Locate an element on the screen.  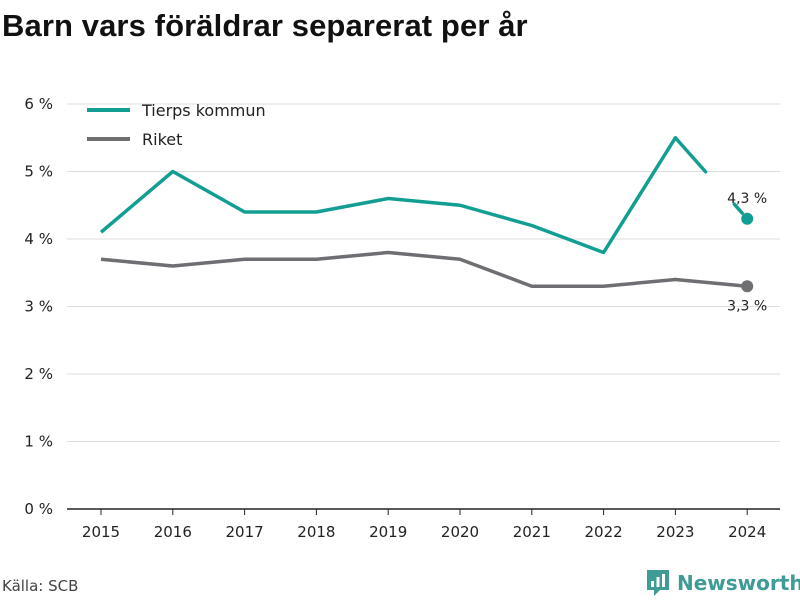
x-tick-label: 2024 is located at coordinates (747, 532).